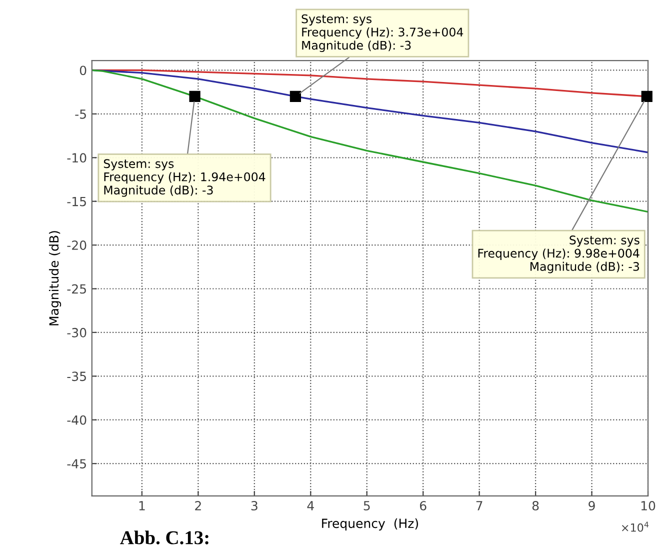  I want to click on x-tick-label: 6, so click(423, 505).